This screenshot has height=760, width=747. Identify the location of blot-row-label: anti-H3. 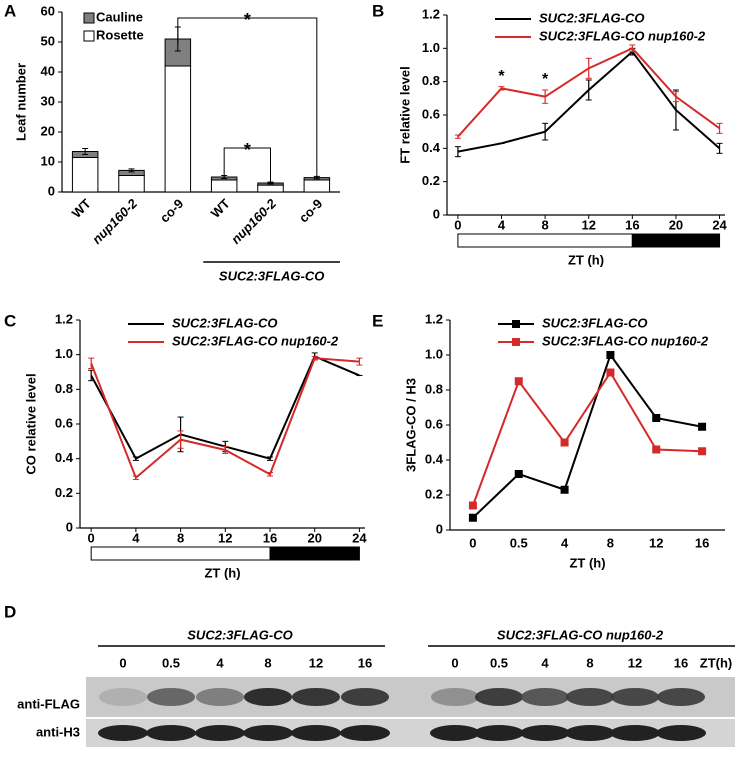
(58, 731).